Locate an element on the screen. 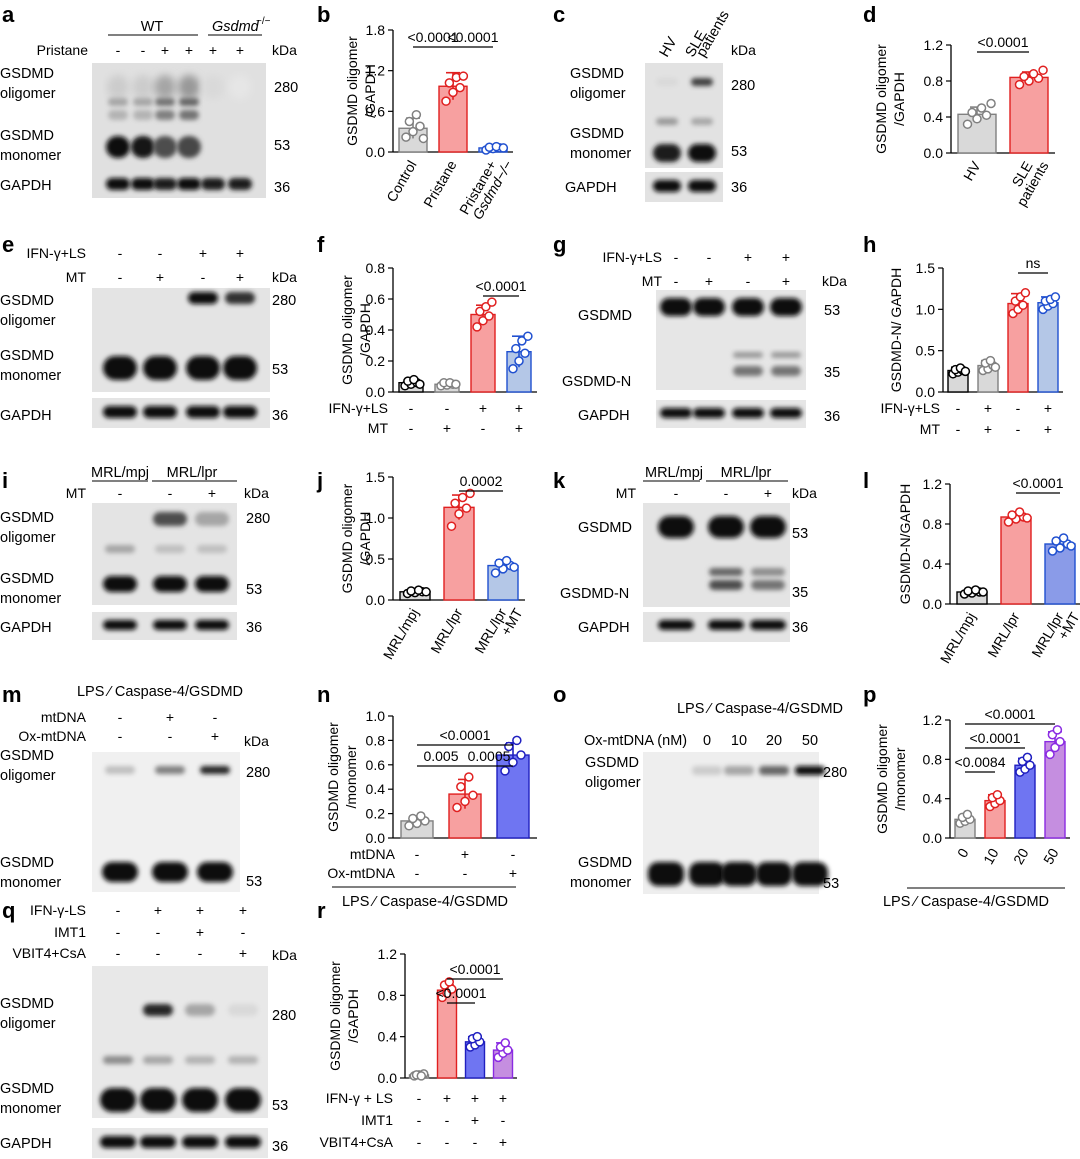 This screenshot has height=1159, width=1080. x-tick-label: MRL/lpr is located at coordinates (446, 630).